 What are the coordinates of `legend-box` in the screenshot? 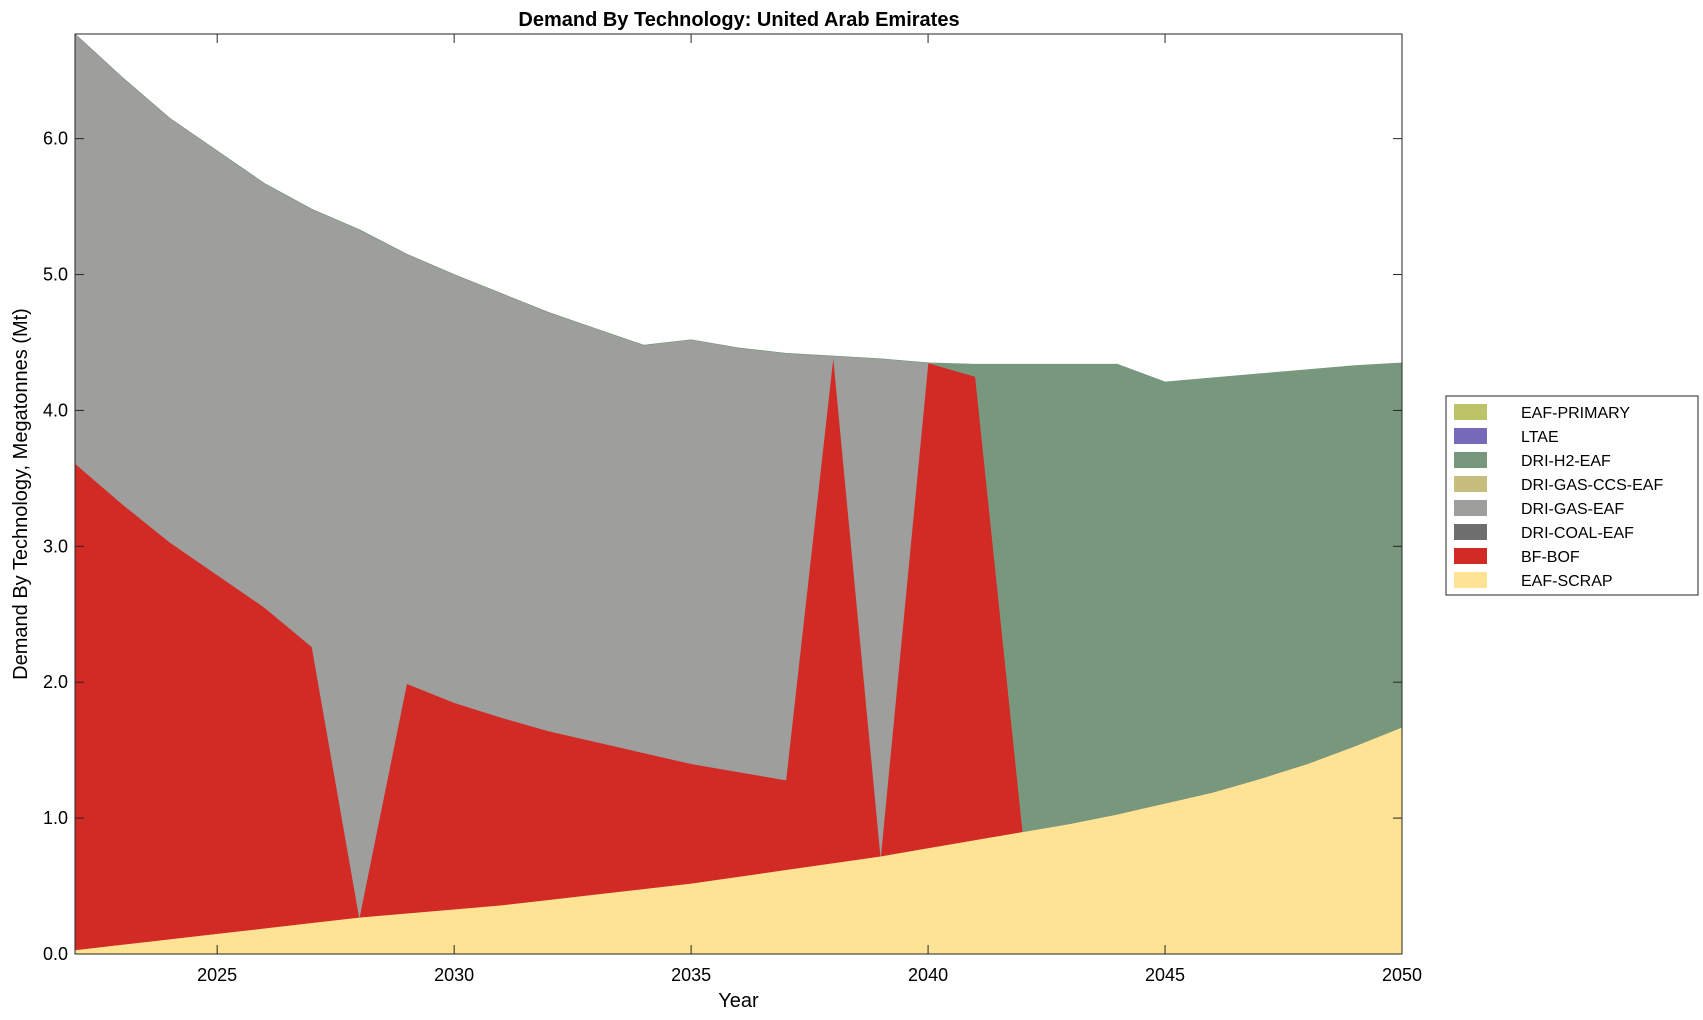 It's located at (1572, 495).